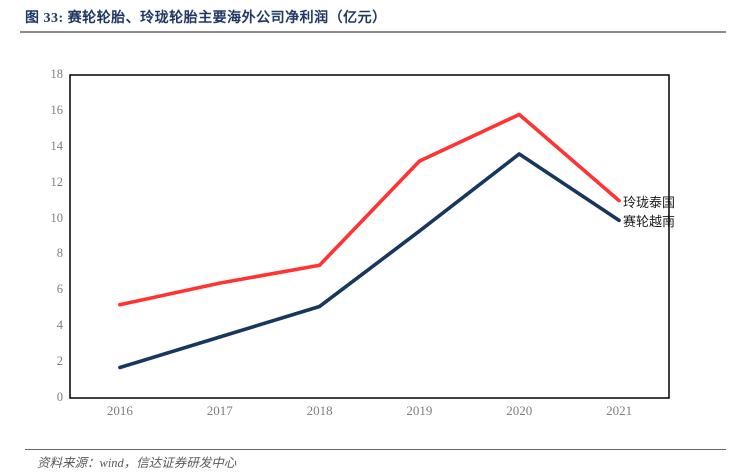 This screenshot has width=733, height=472. What do you see at coordinates (59, 325) in the screenshot?
I see `y-axis-tick-label: 4` at bounding box center [59, 325].